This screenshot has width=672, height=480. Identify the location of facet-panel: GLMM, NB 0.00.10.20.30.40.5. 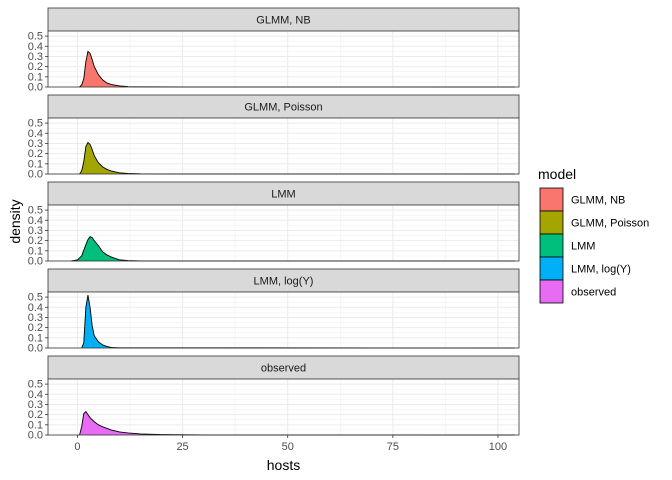
(274, 50).